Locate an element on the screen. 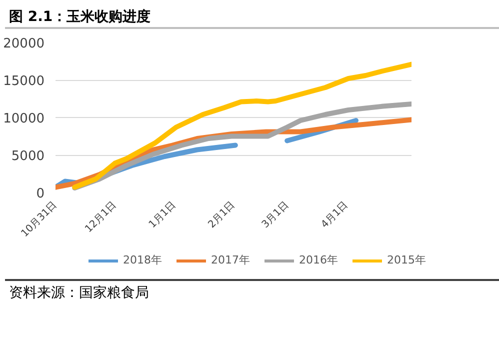  x-tick-label: 12月1日 is located at coordinates (101, 218).